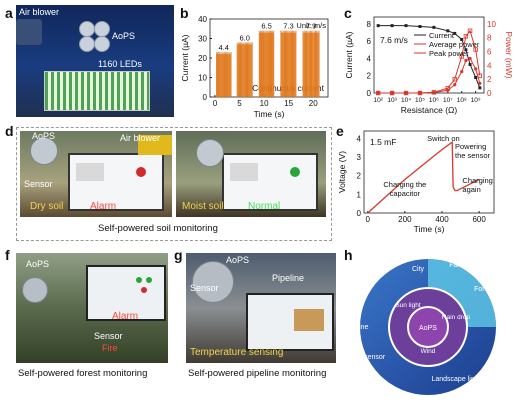 The image size is (516, 402). I want to click on panel-label-c: c, so click(348, 13).